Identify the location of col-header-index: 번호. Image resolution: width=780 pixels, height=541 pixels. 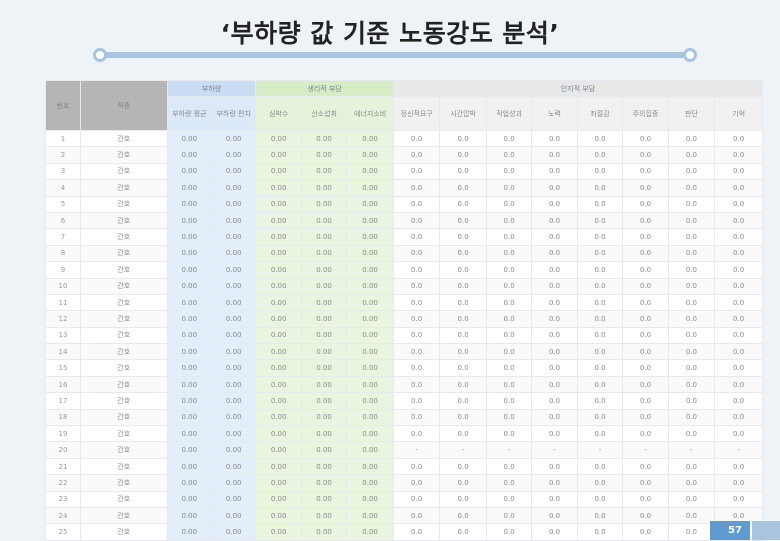
(63, 105).